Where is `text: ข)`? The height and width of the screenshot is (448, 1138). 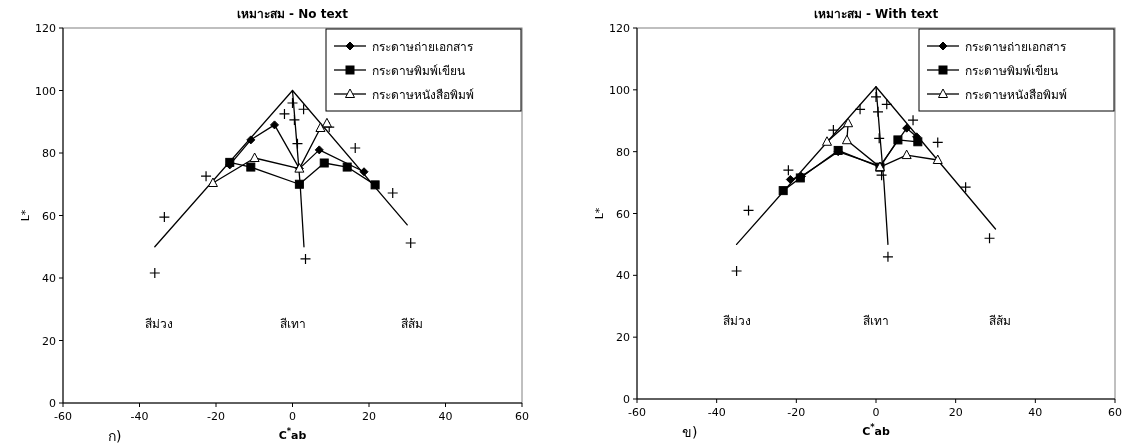 text: ข) is located at coordinates (690, 432).